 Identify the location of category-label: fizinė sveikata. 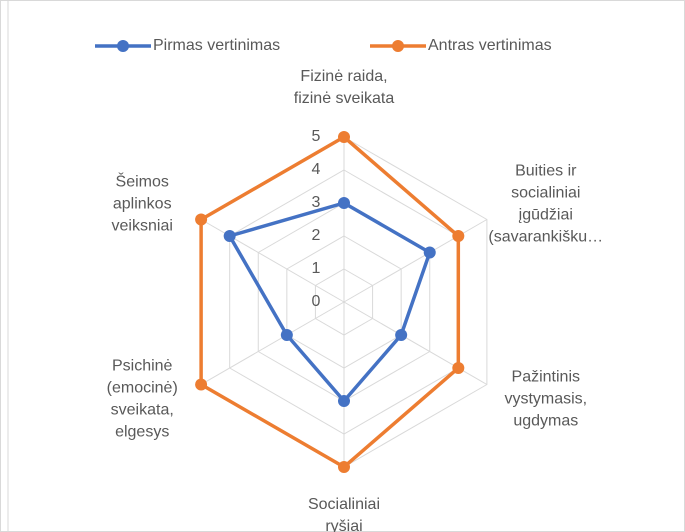
(344, 98).